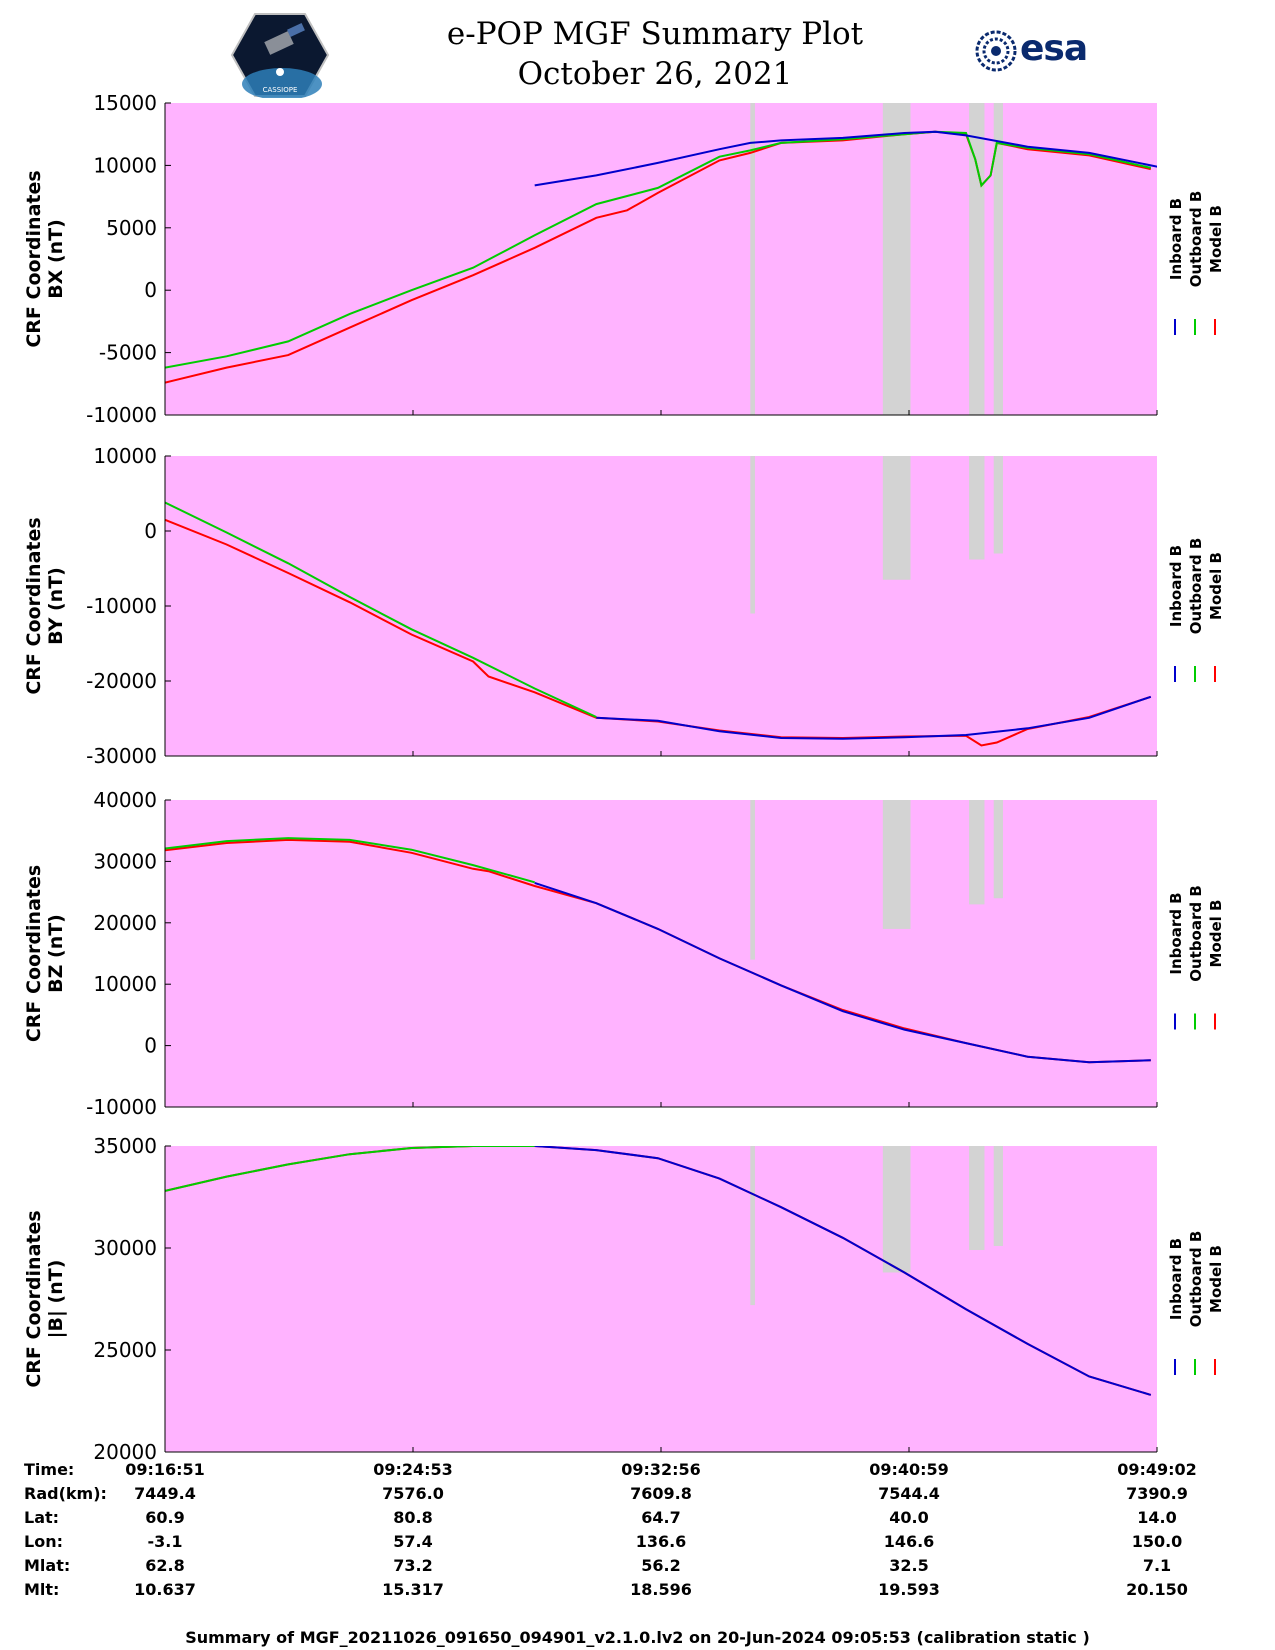  I want to click on ephem-label-lat: Lat:, so click(42, 1517).